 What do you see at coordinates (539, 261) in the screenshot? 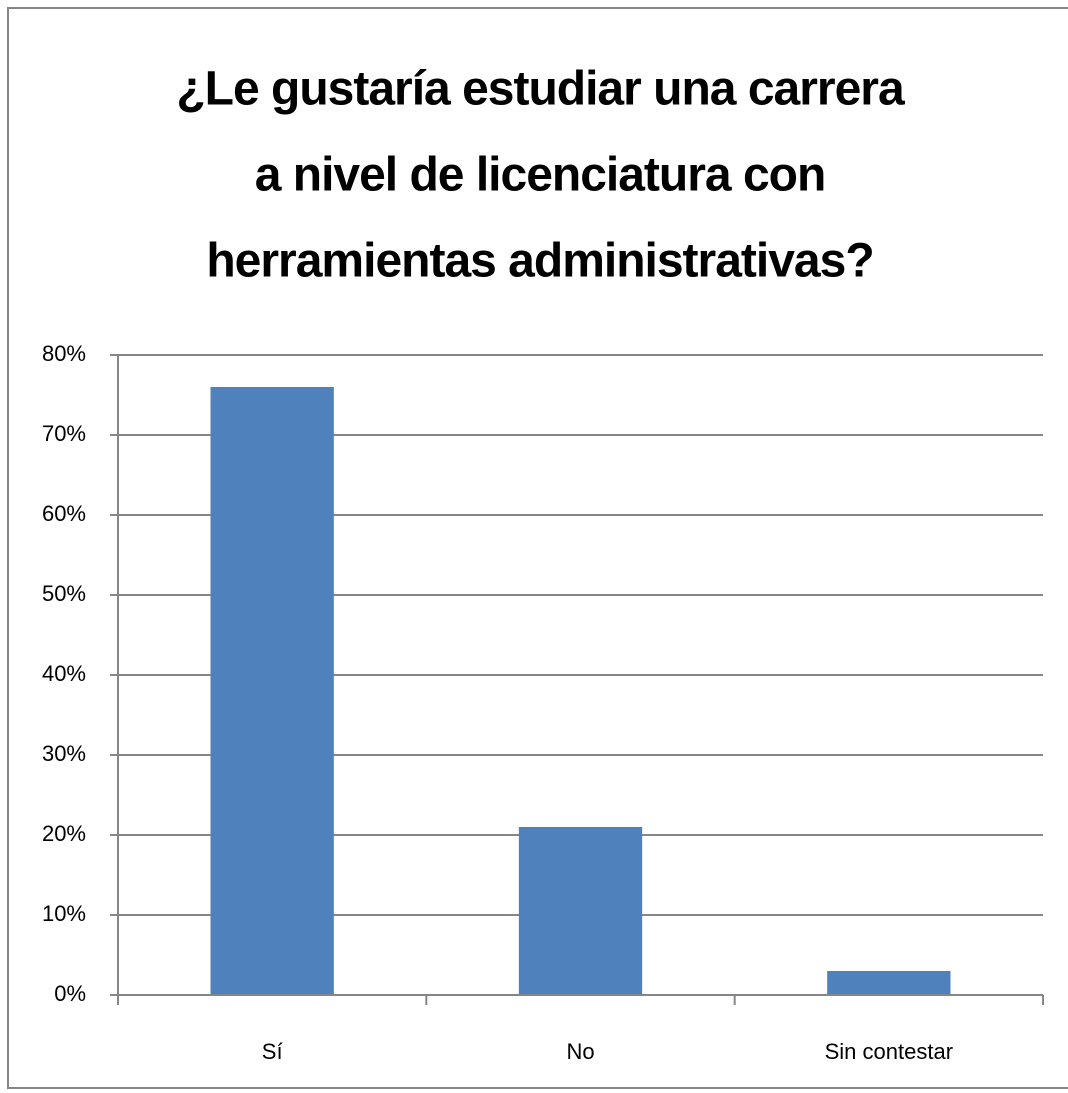
I see `chart-title: herramientas administrativas?` at bounding box center [539, 261].